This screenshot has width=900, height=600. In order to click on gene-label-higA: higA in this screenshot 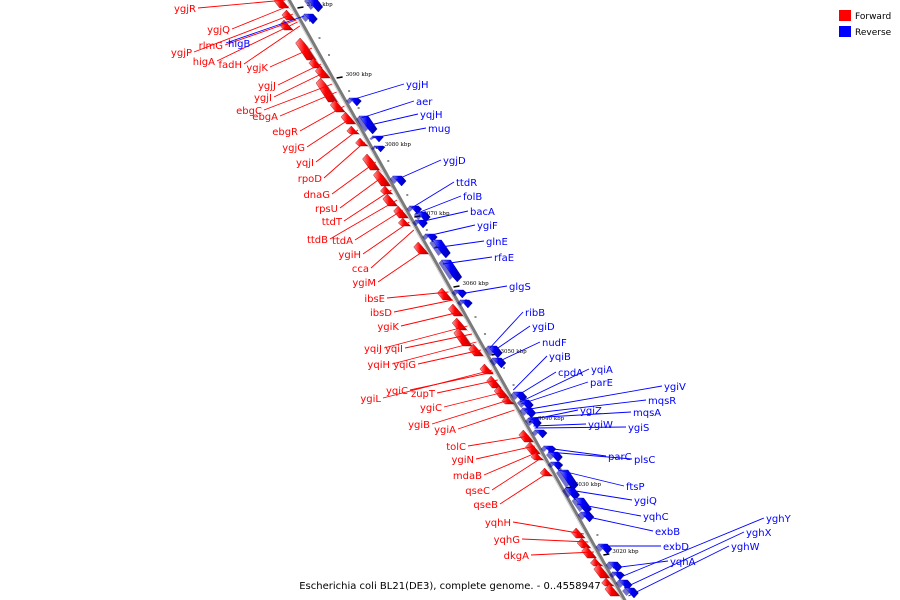, I will do `click(204, 62)`.